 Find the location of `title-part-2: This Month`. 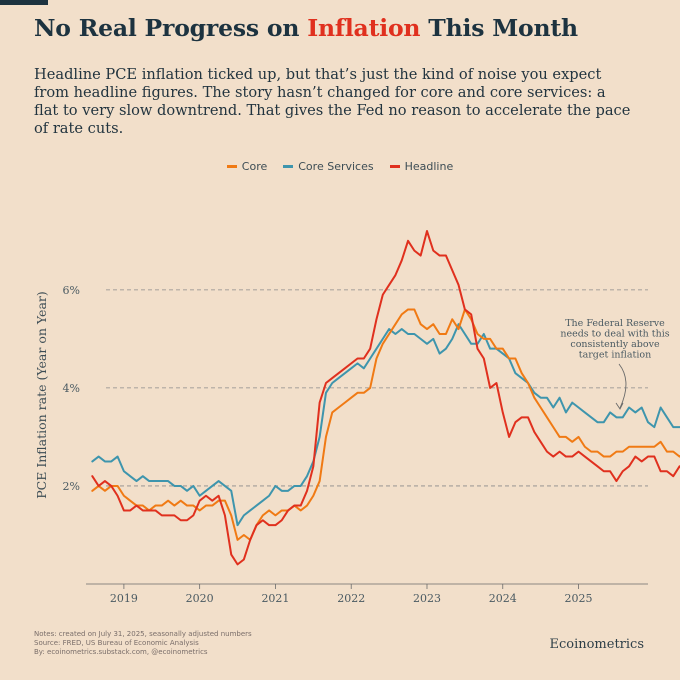

title-part-2: This Month is located at coordinates (499, 28).